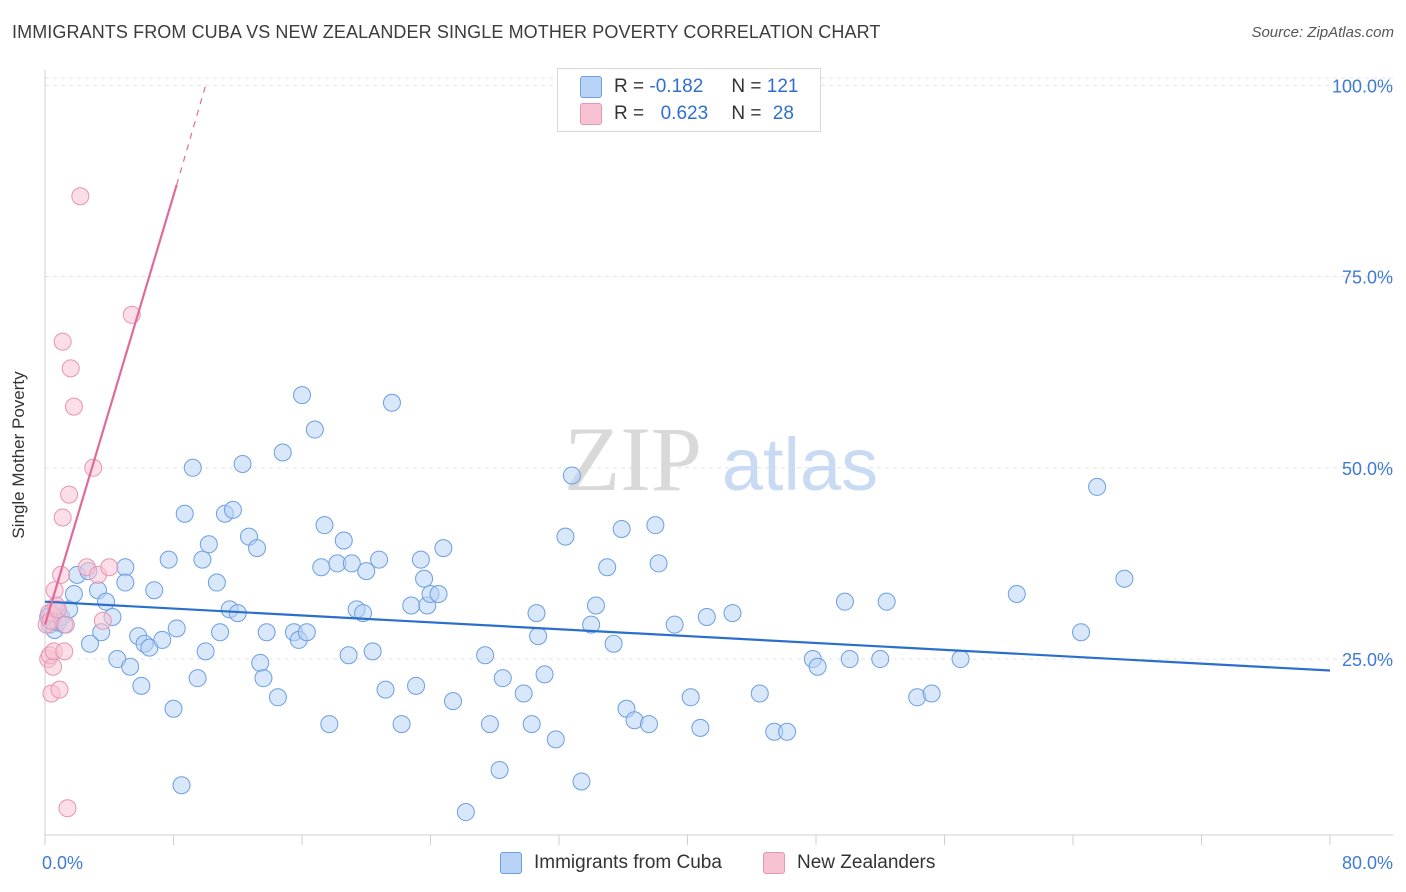  Describe the element at coordinates (611, 863) in the screenshot. I see `legend-item-cuba: Immigrants from Cuba` at that location.